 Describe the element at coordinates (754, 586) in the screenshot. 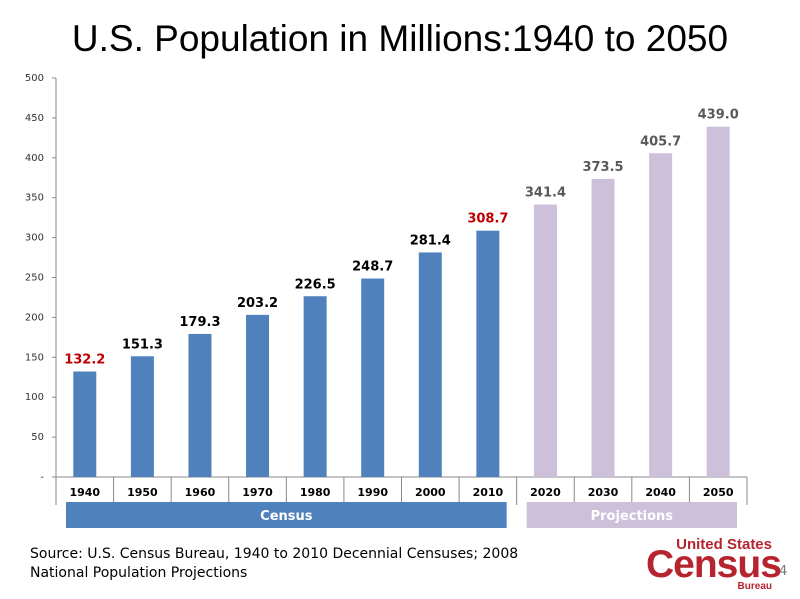

I see `logo-bureau: Bureau` at that location.